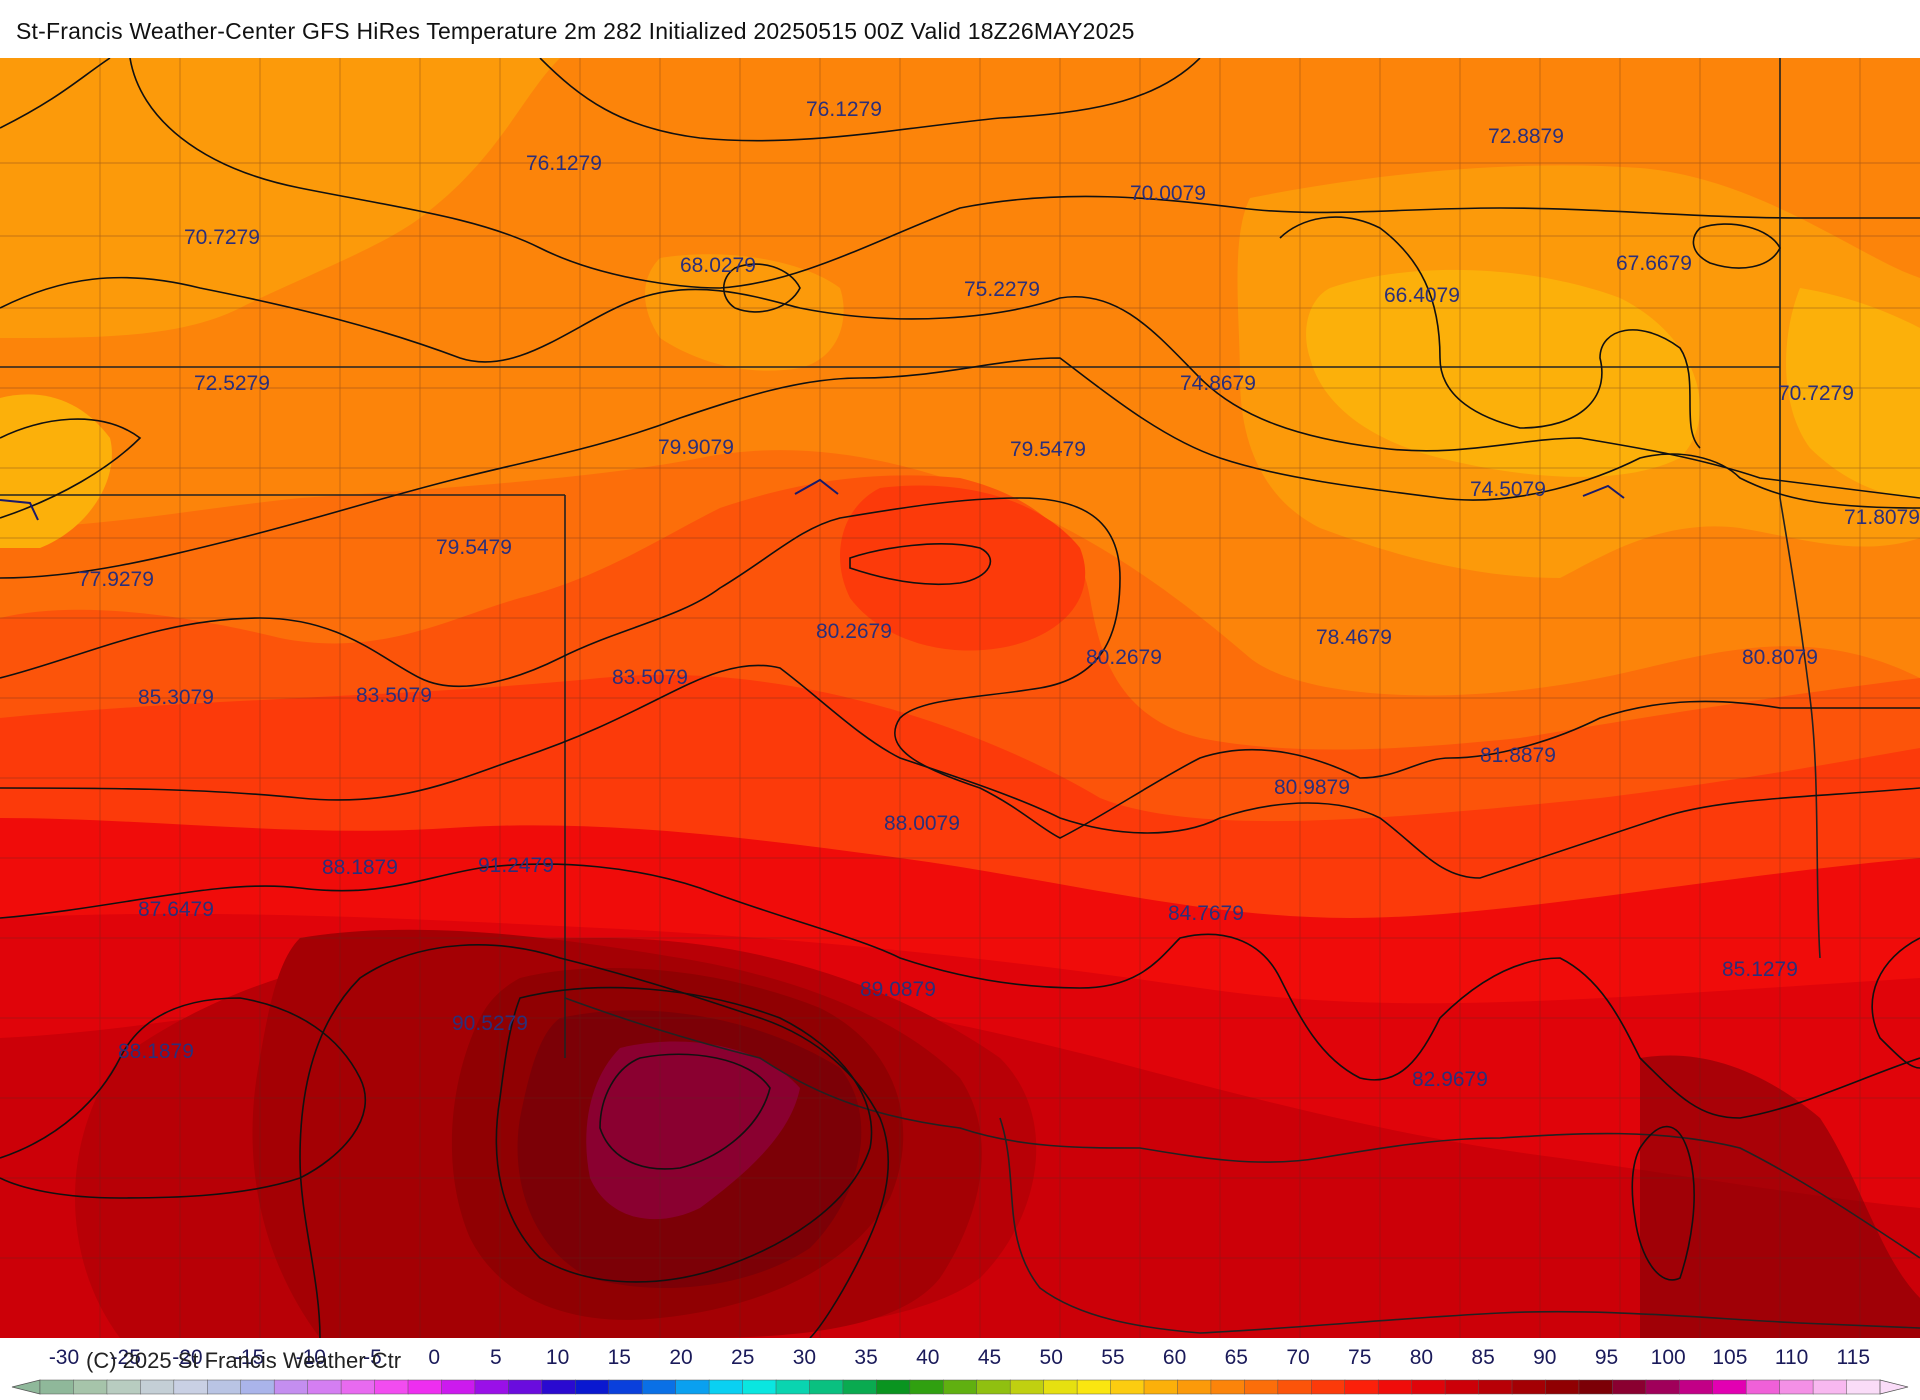 Image resolution: width=1920 pixels, height=1400 pixels. Describe the element at coordinates (922, 823) in the screenshot. I see `contour-label: 88.0079` at that location.